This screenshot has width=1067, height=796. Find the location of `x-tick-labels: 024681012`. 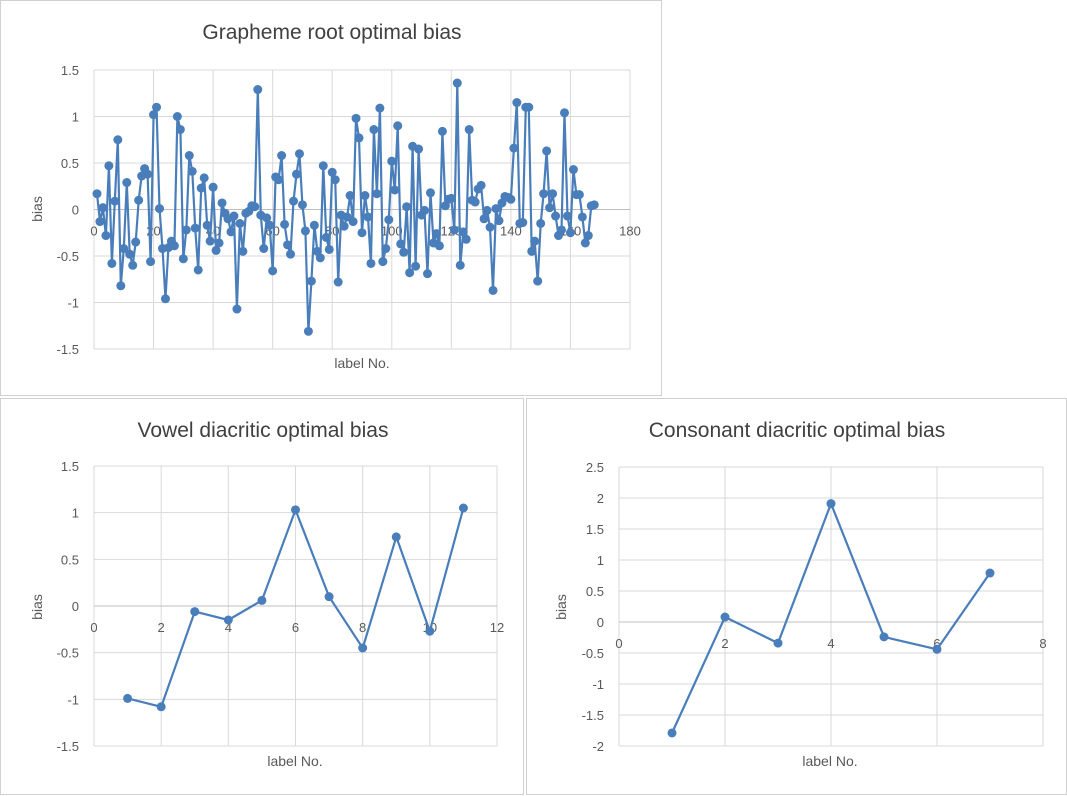

x-tick-labels: 024681012 is located at coordinates (297, 627).